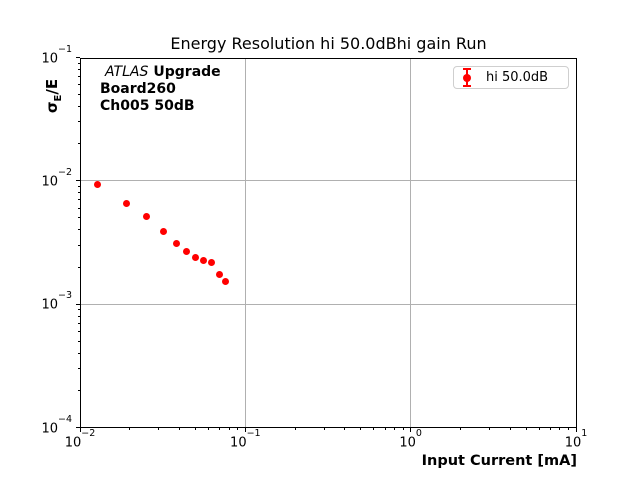 Image resolution: width=640 pixels, height=480 pixels. What do you see at coordinates (163, 72) in the screenshot?
I see `annotation-line-1: ATLAS Upgrade` at bounding box center [163, 72].